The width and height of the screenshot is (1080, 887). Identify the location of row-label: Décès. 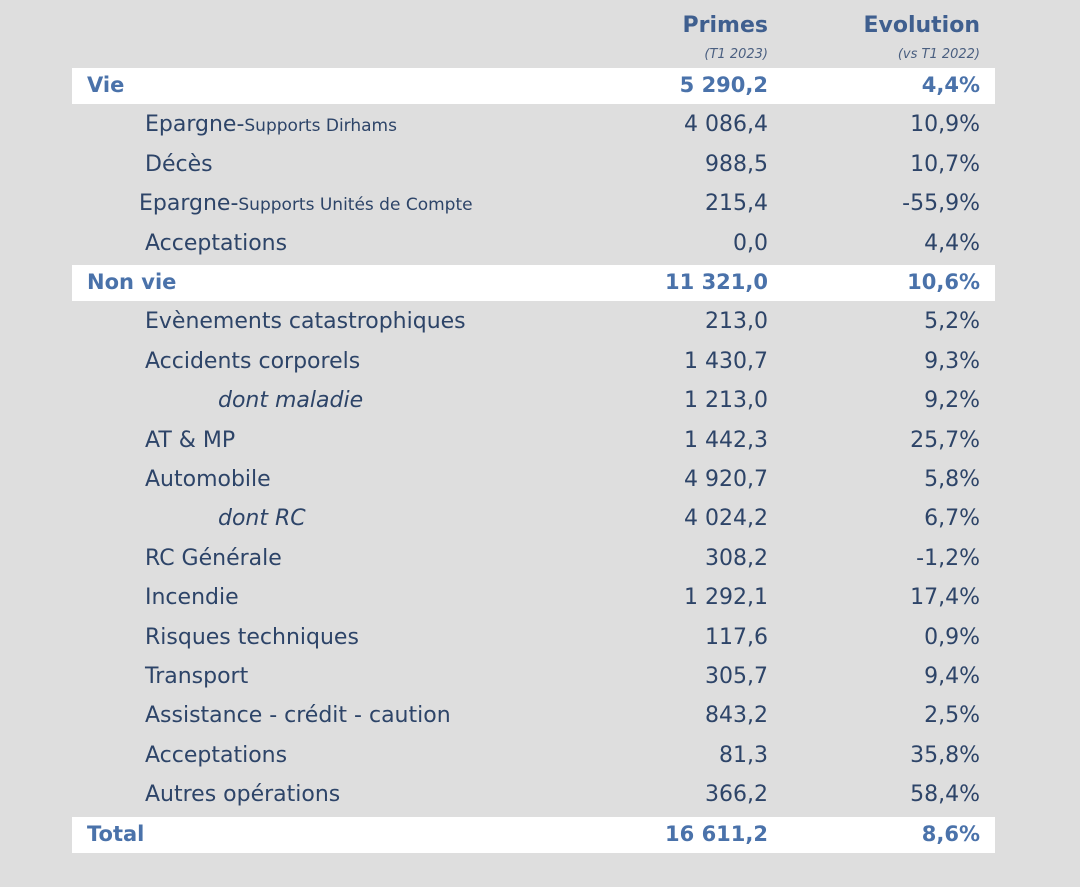
(179, 164).